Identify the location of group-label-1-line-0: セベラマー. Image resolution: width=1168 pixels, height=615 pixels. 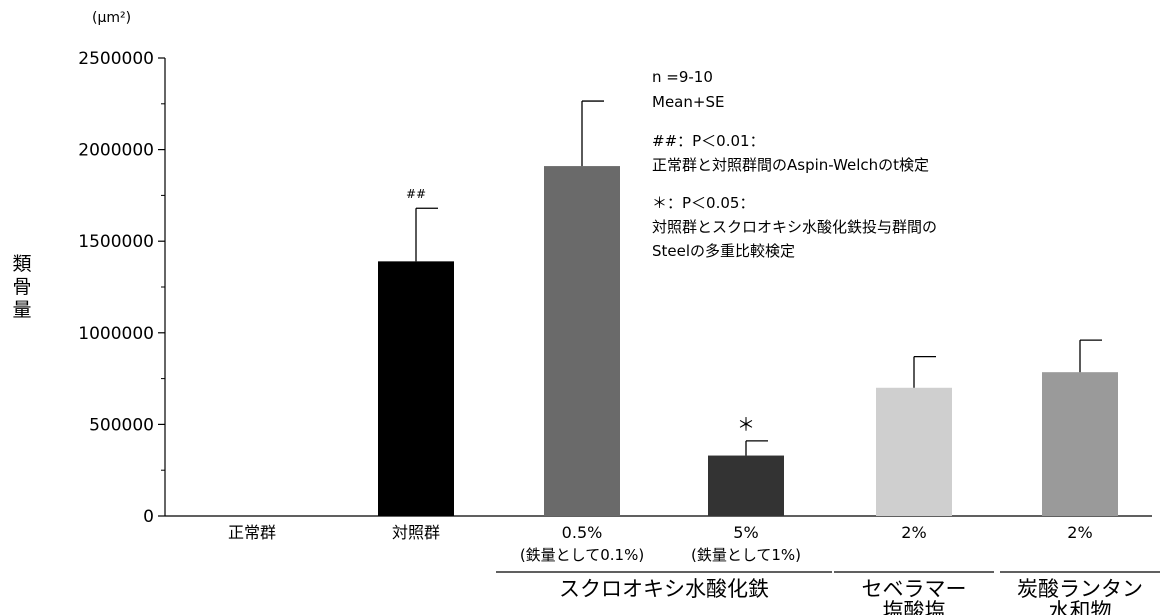
(914, 589).